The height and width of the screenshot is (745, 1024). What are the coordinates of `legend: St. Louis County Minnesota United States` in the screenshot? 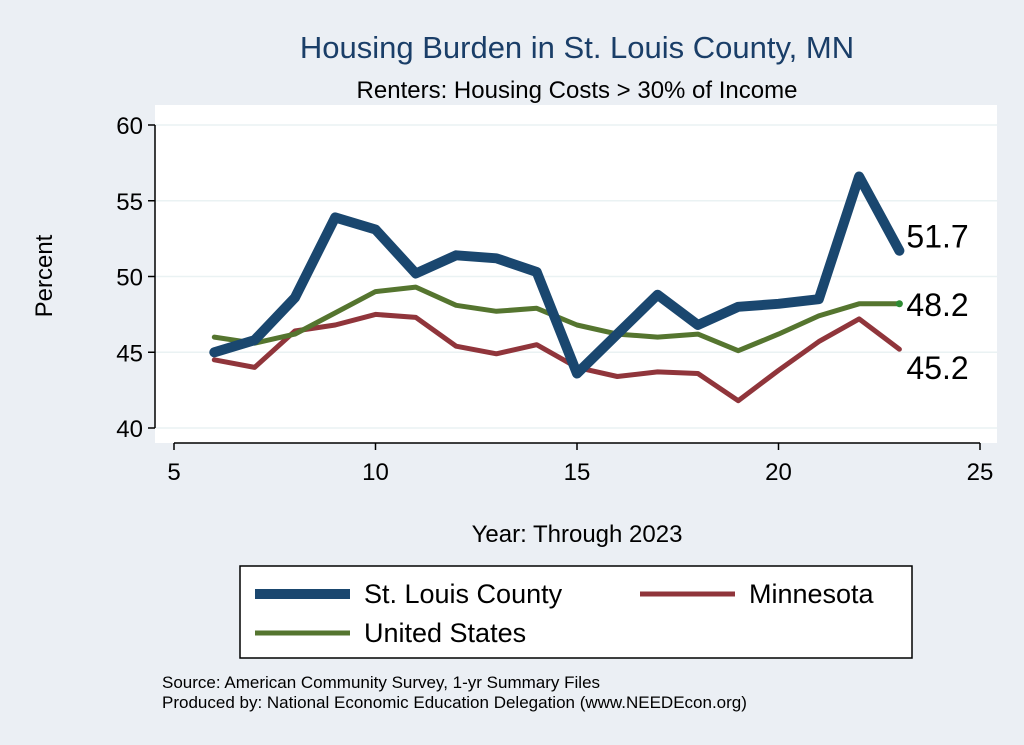 It's located at (576, 612).